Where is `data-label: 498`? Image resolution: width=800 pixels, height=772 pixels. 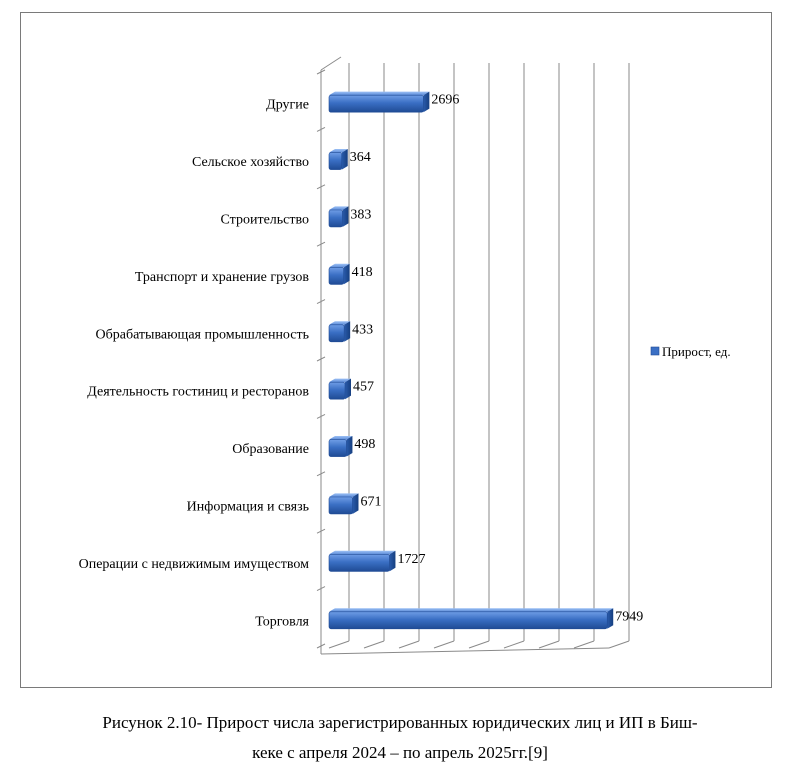 data-label: 498 is located at coordinates (364, 444).